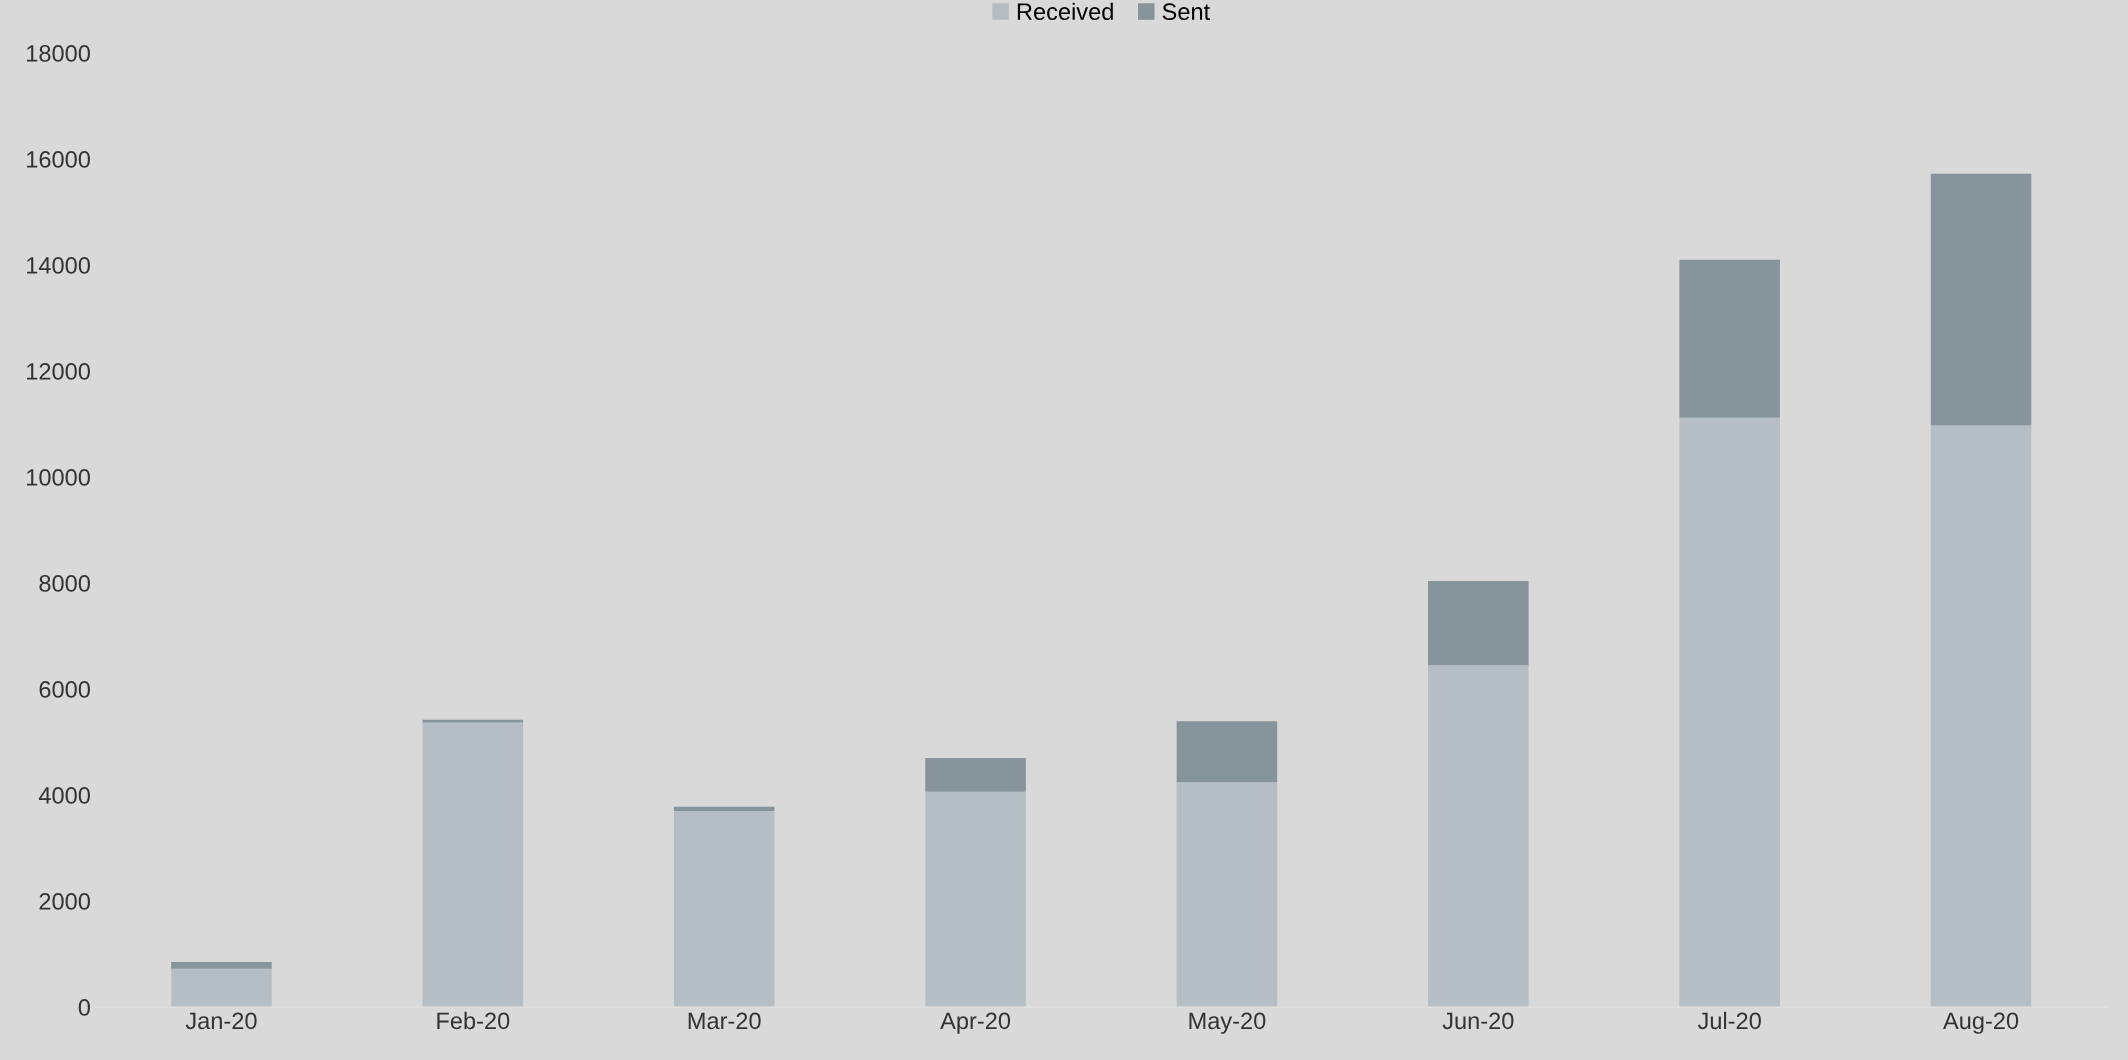  I want to click on y-tick-label: 14000, so click(58, 265).